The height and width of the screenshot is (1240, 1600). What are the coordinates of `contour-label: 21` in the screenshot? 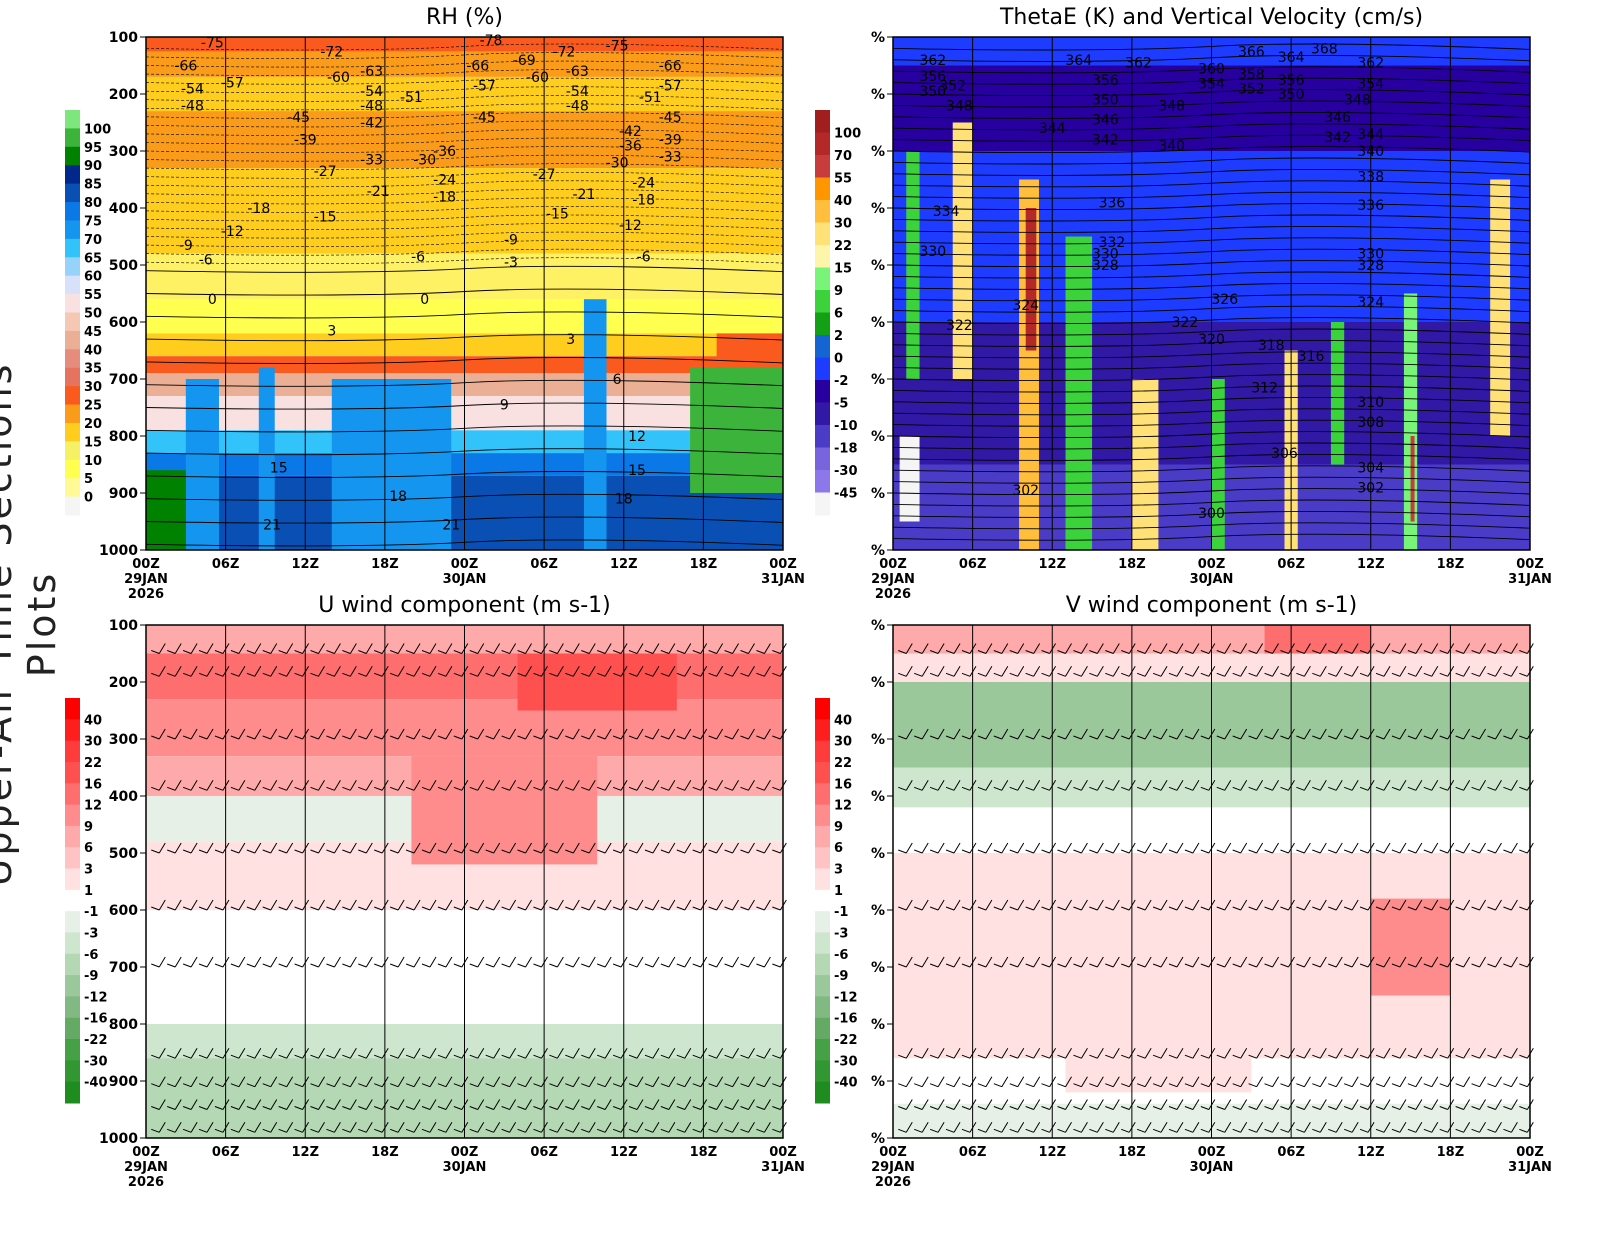 It's located at (451, 525).